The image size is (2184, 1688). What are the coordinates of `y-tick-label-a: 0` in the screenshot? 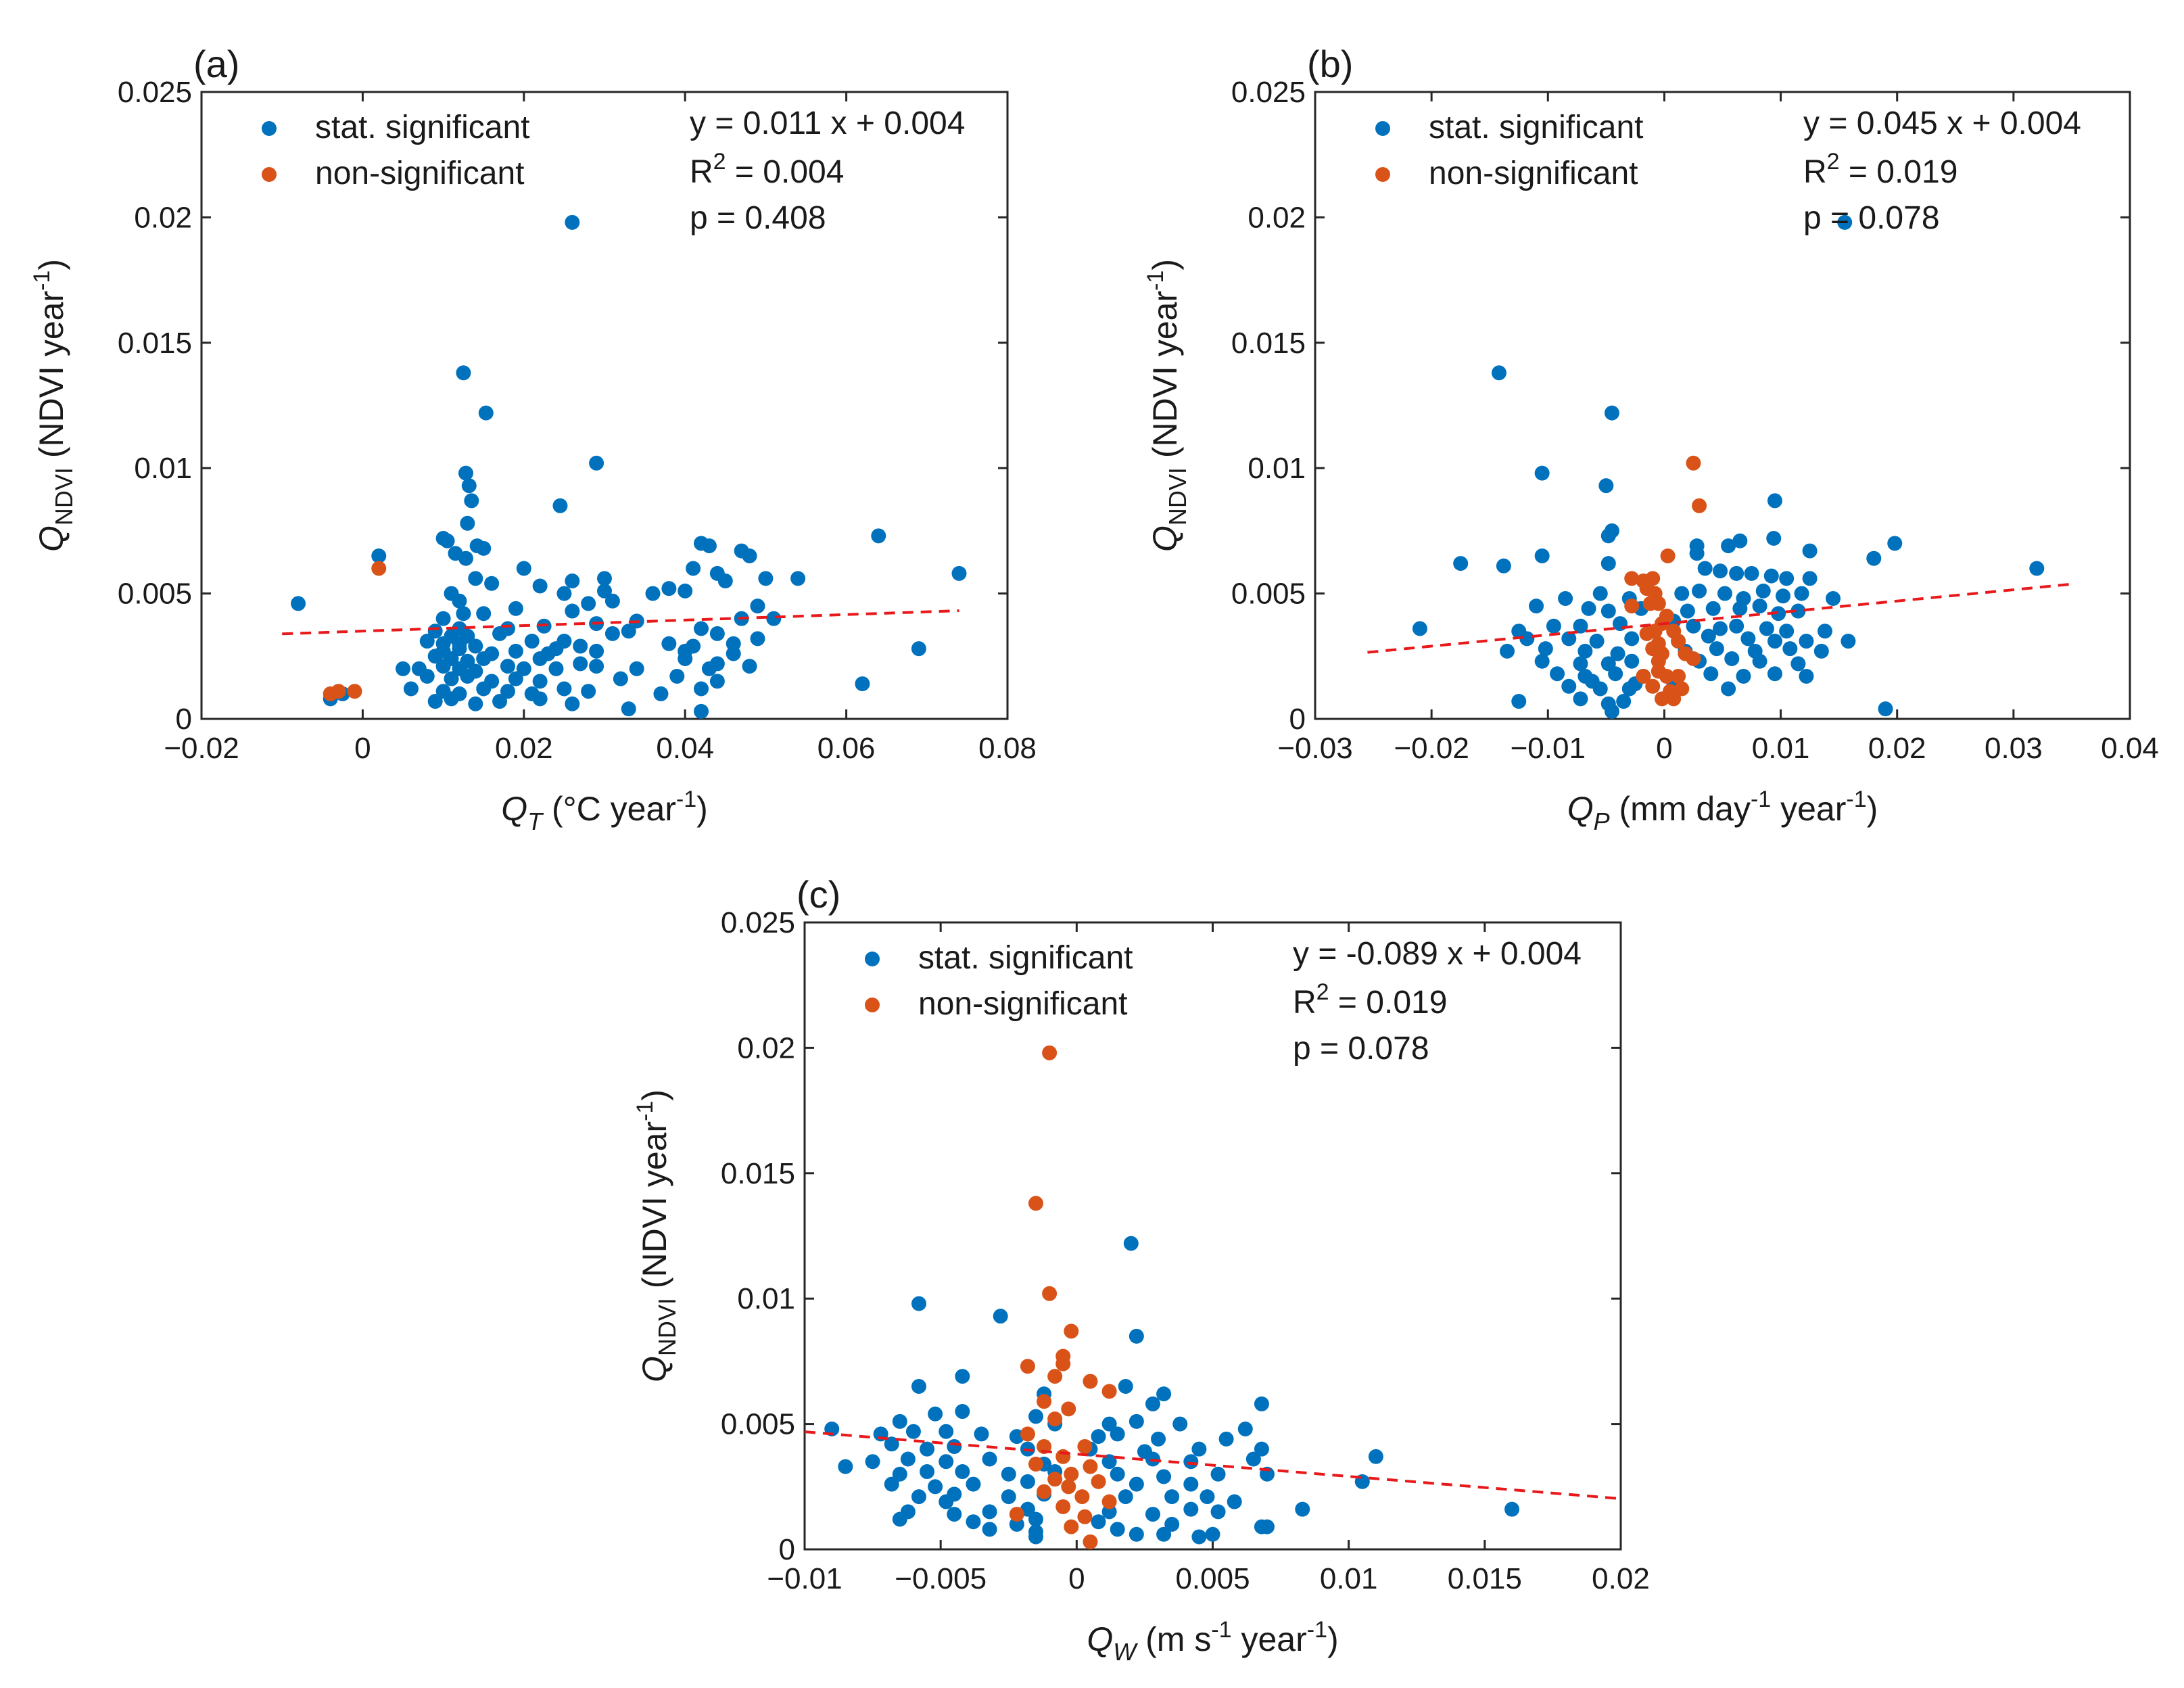 It's located at (184, 720).